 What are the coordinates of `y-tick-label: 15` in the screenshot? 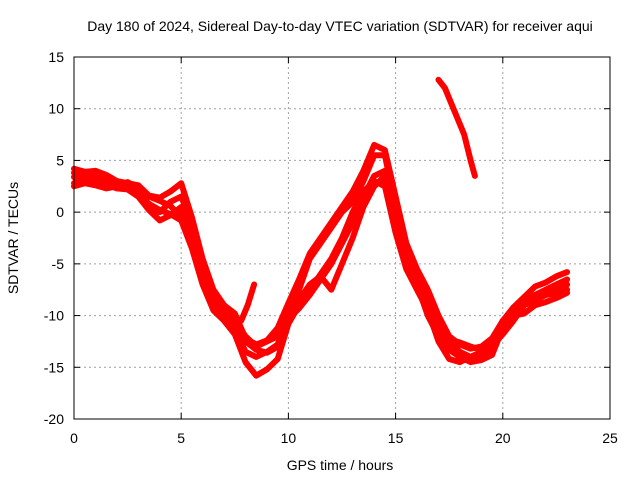 It's located at (56, 57).